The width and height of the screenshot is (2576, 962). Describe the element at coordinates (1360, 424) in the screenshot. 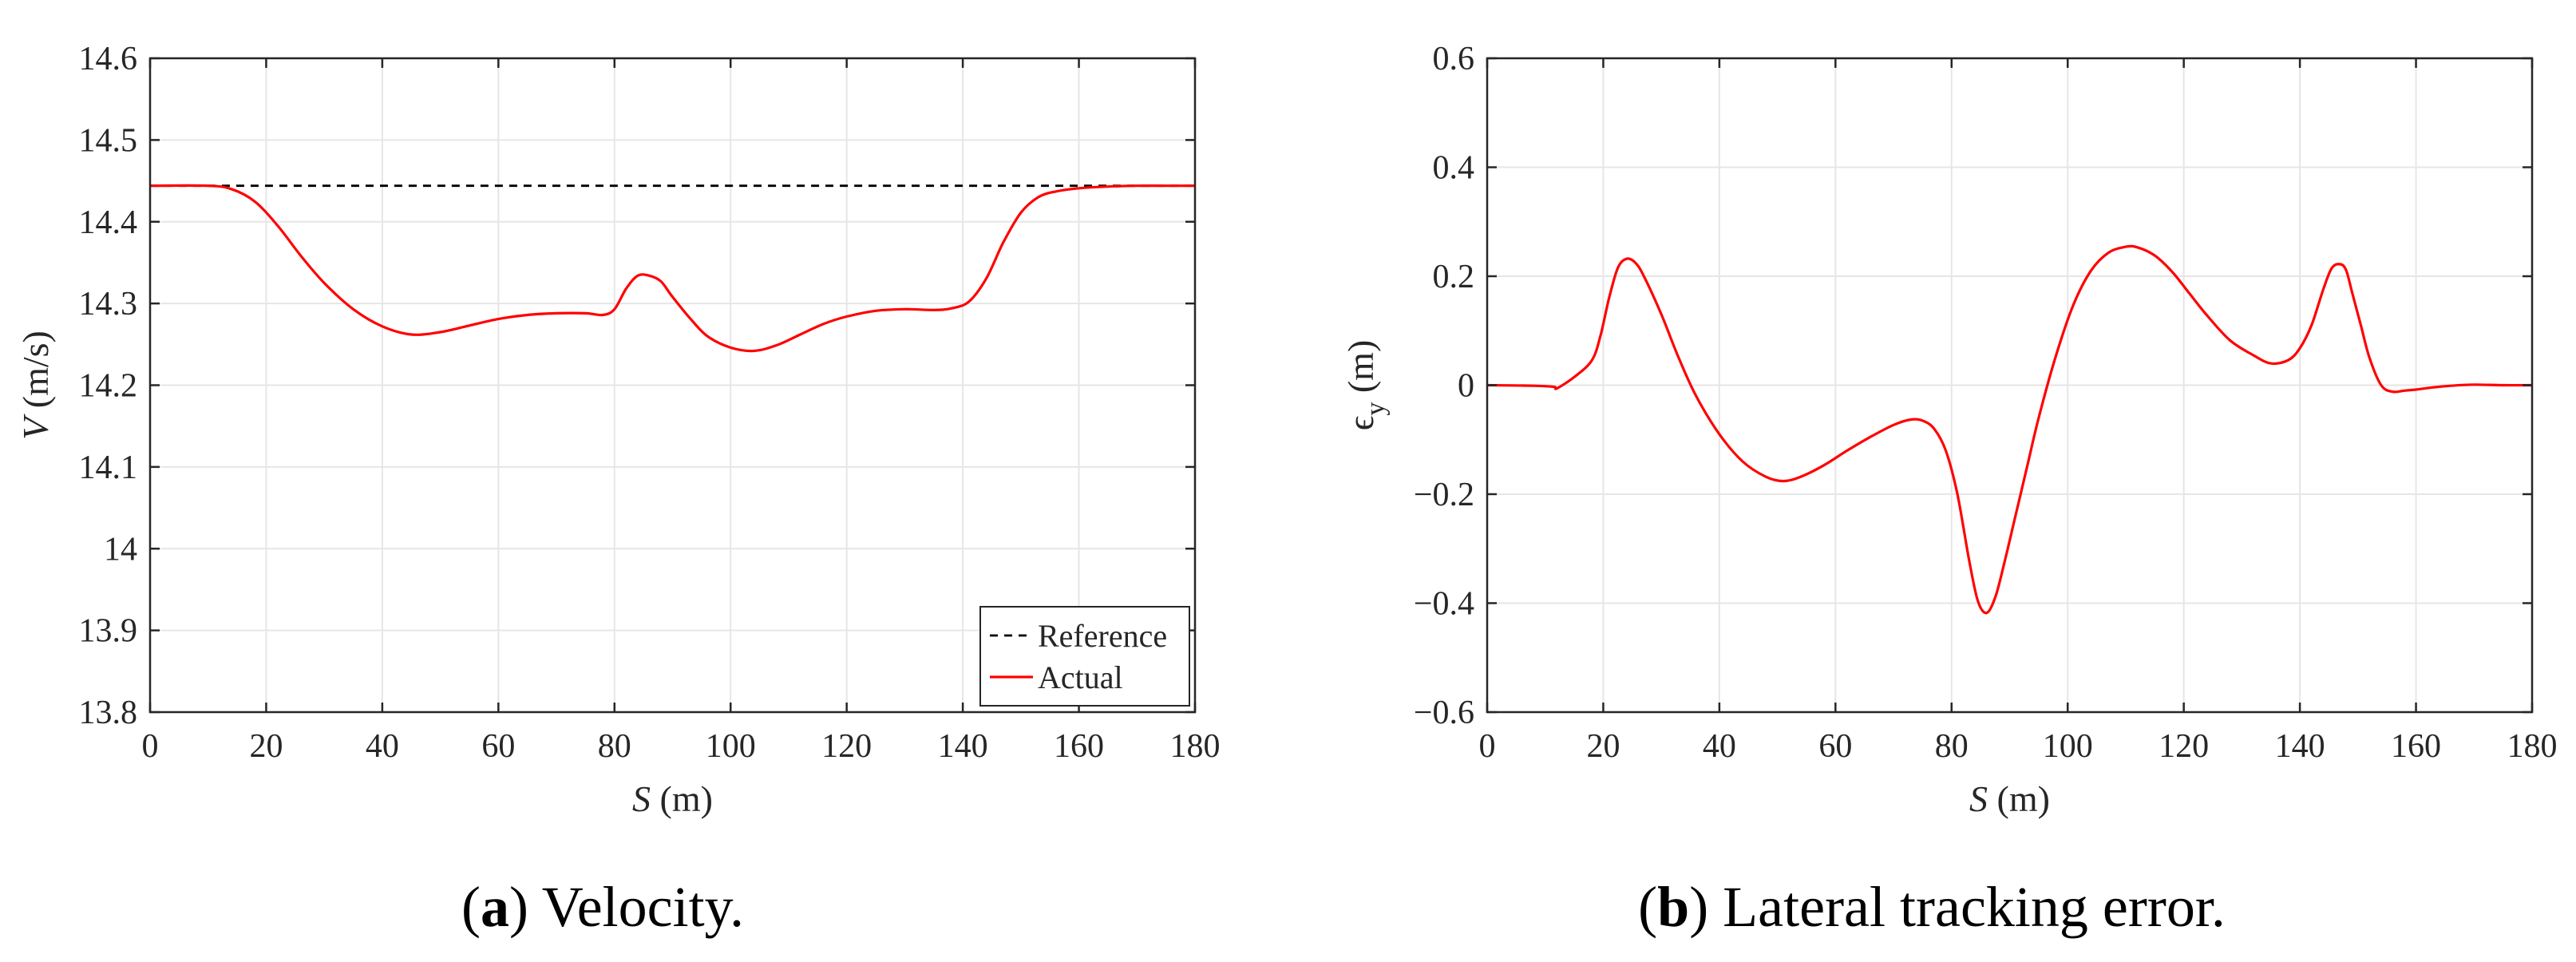

I see `lateral-error-y-var: ϵ` at that location.